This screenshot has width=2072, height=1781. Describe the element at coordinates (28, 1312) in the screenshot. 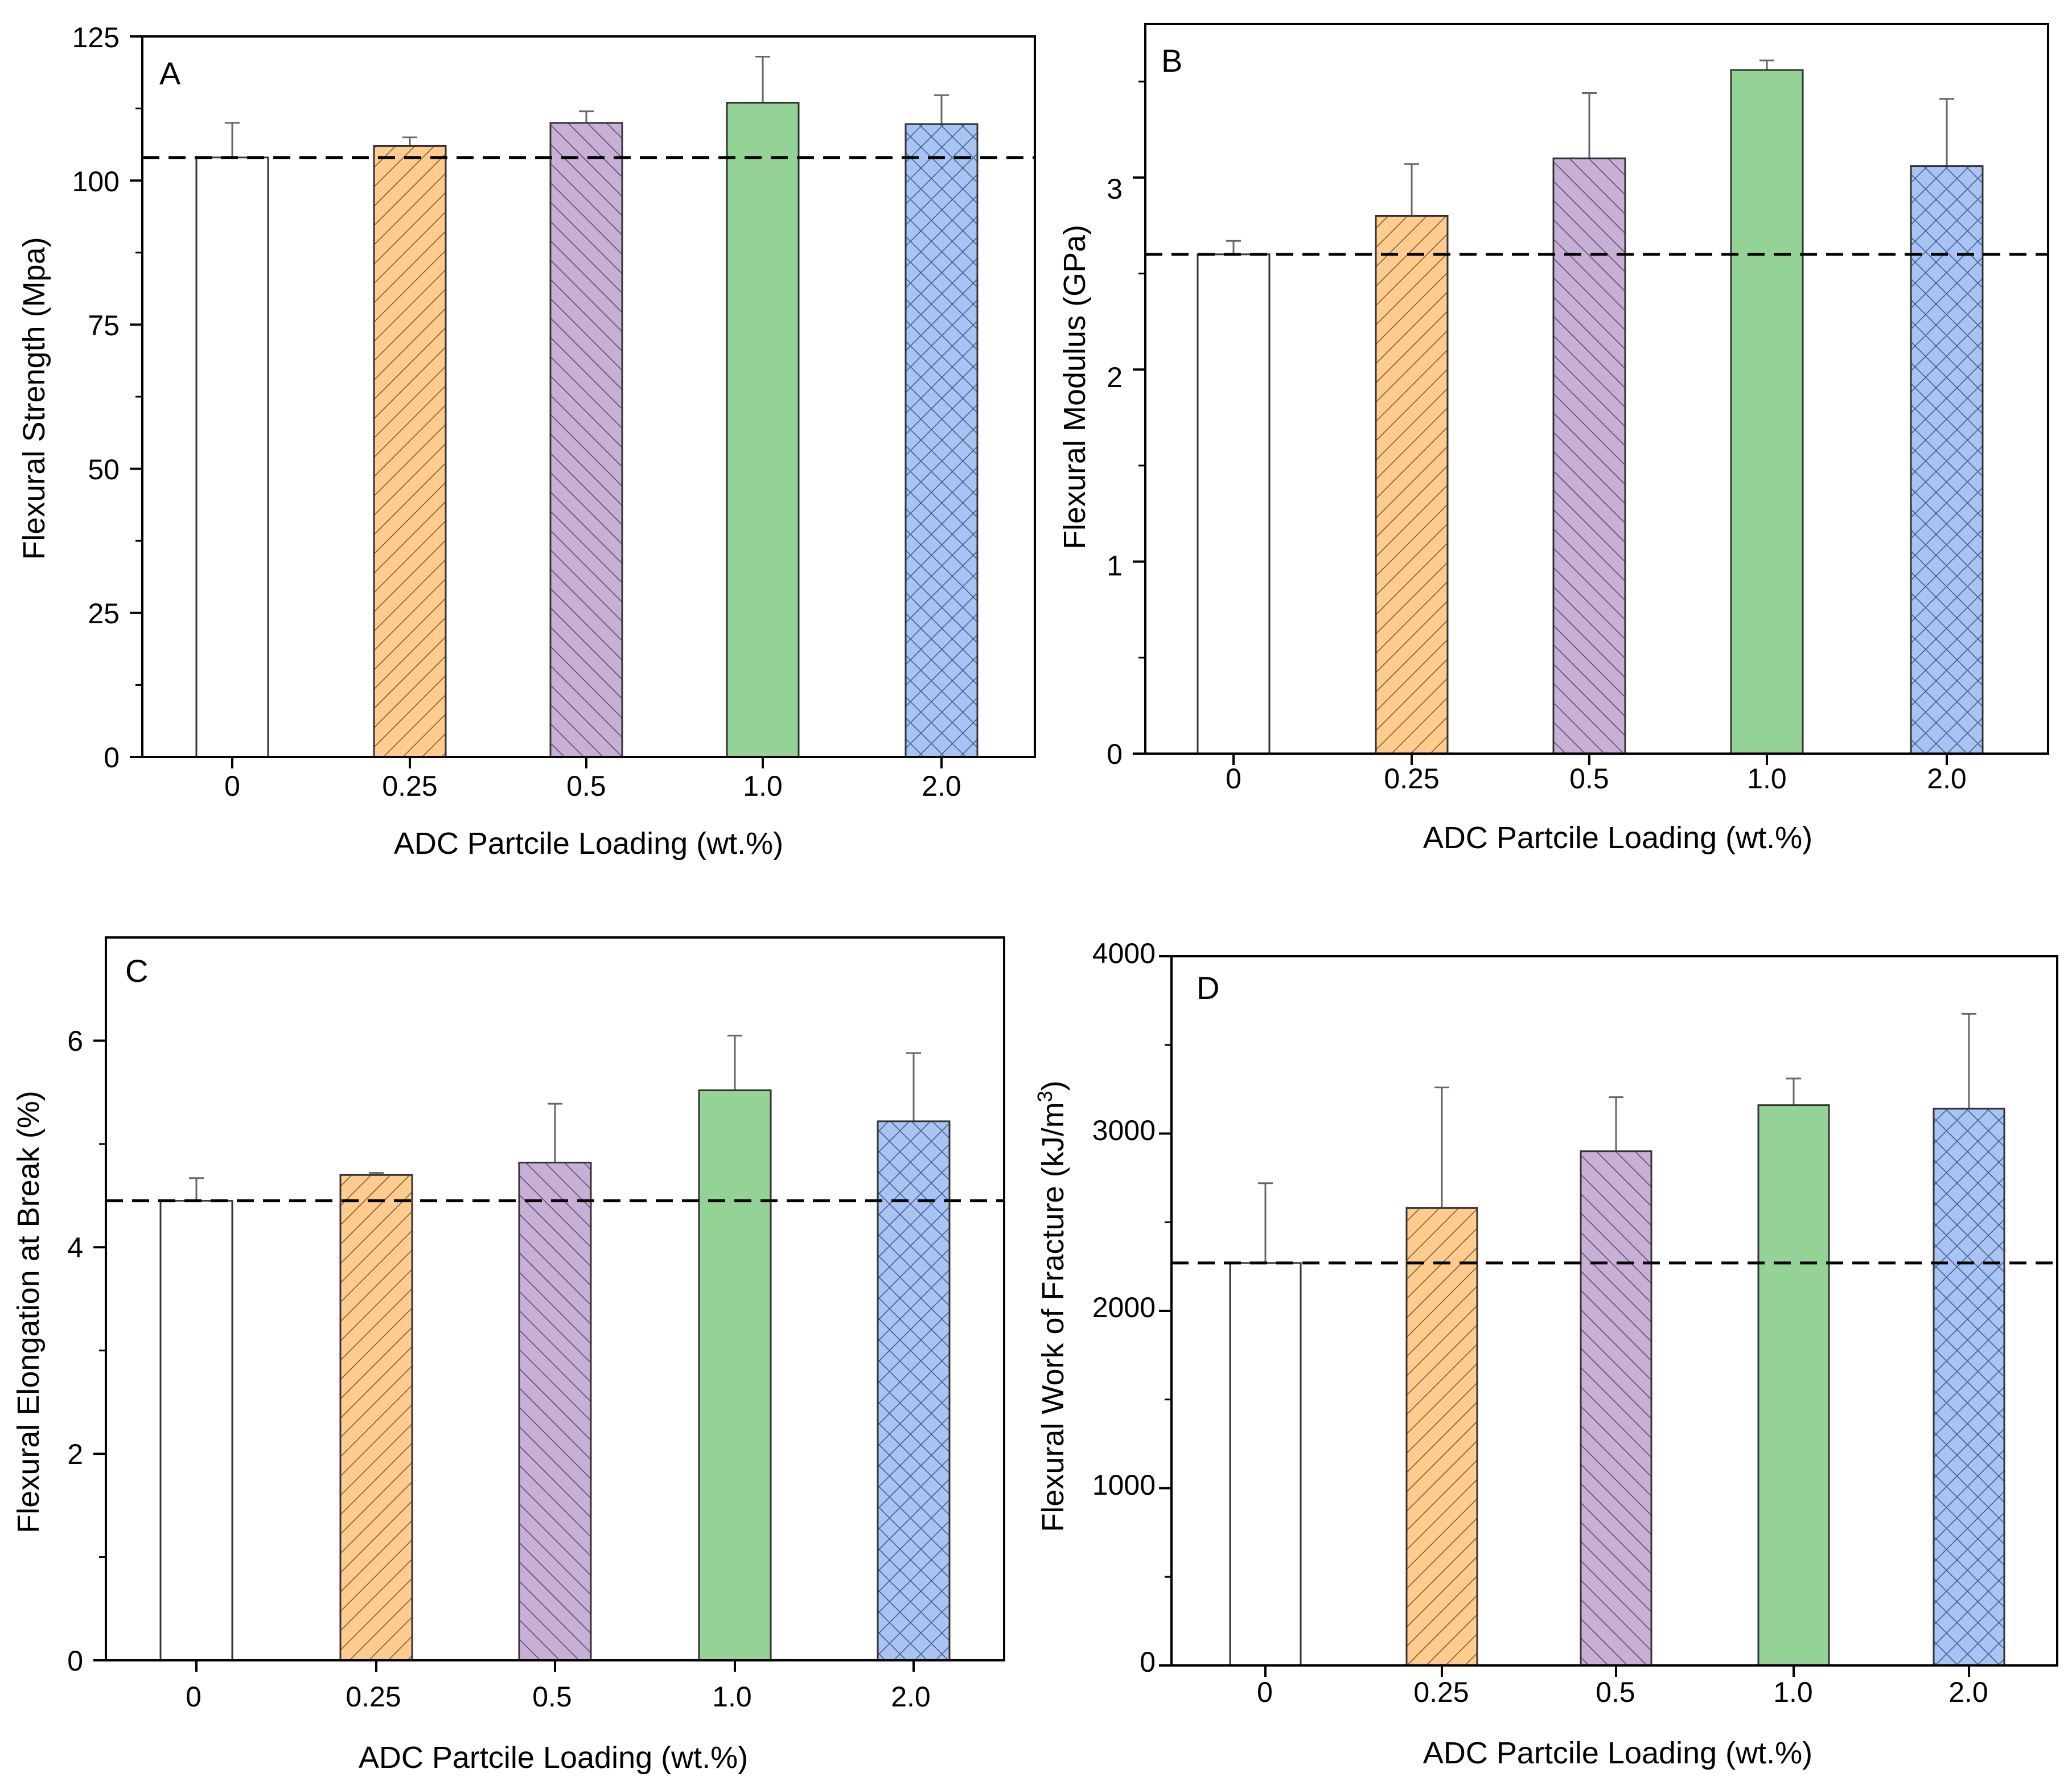

I see `panel-c-ylabel: Flexural Elongation at Break (%)` at that location.